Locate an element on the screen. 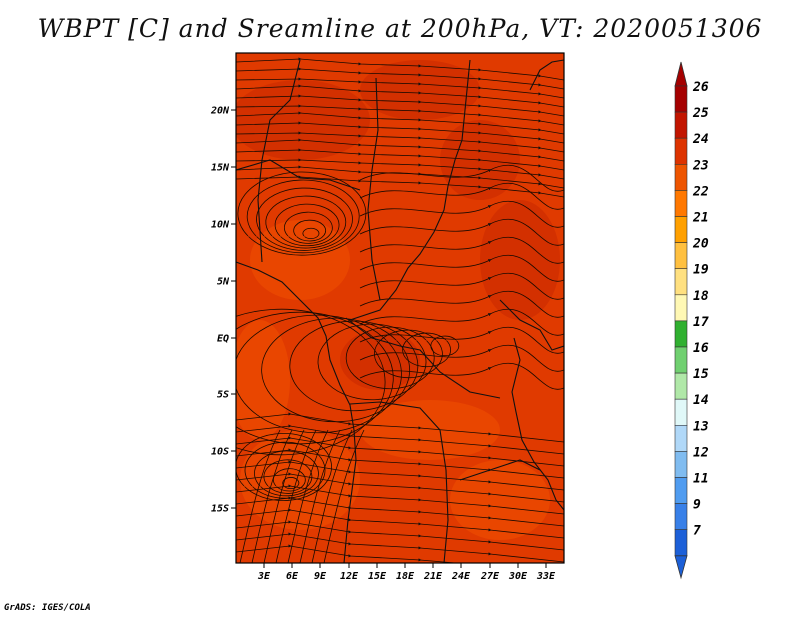  colorbar-label: 19 is located at coordinates (701, 270).